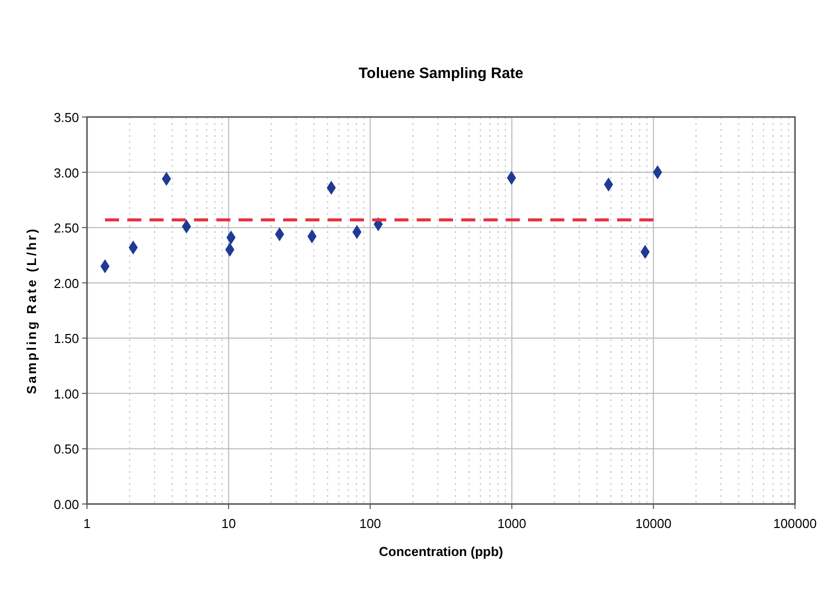 This screenshot has width=827, height=606. I want to click on y-tick-label: 2.00, so click(66, 283).